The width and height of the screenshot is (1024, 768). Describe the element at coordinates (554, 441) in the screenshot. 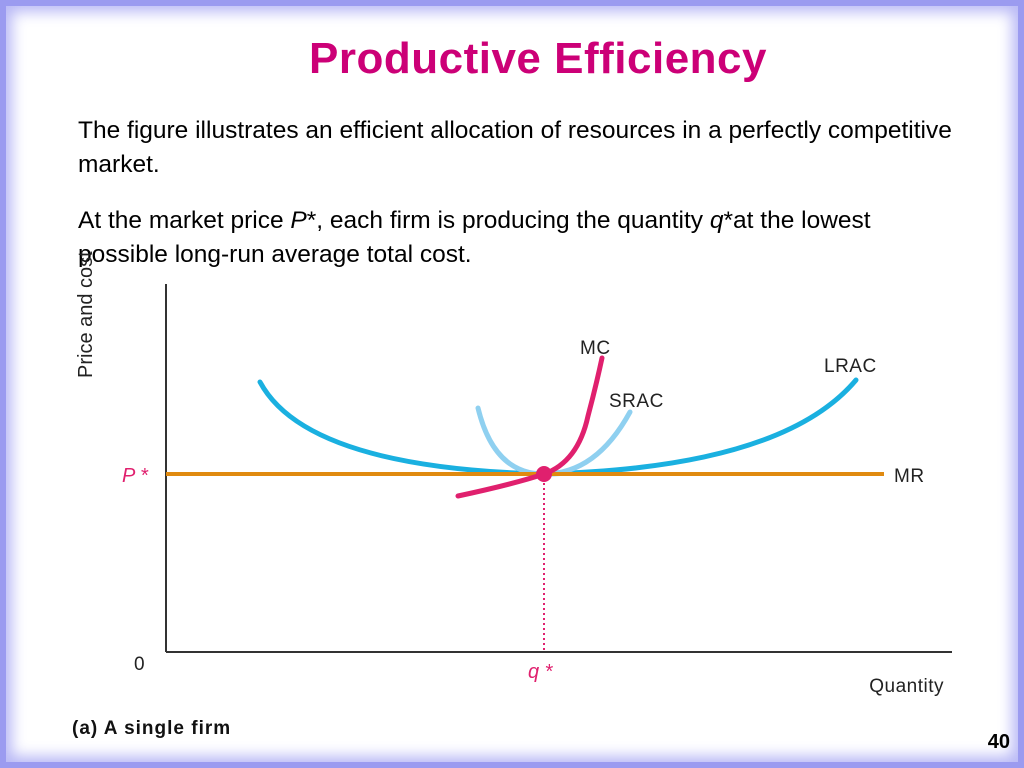

I see `series-line-srac` at that location.